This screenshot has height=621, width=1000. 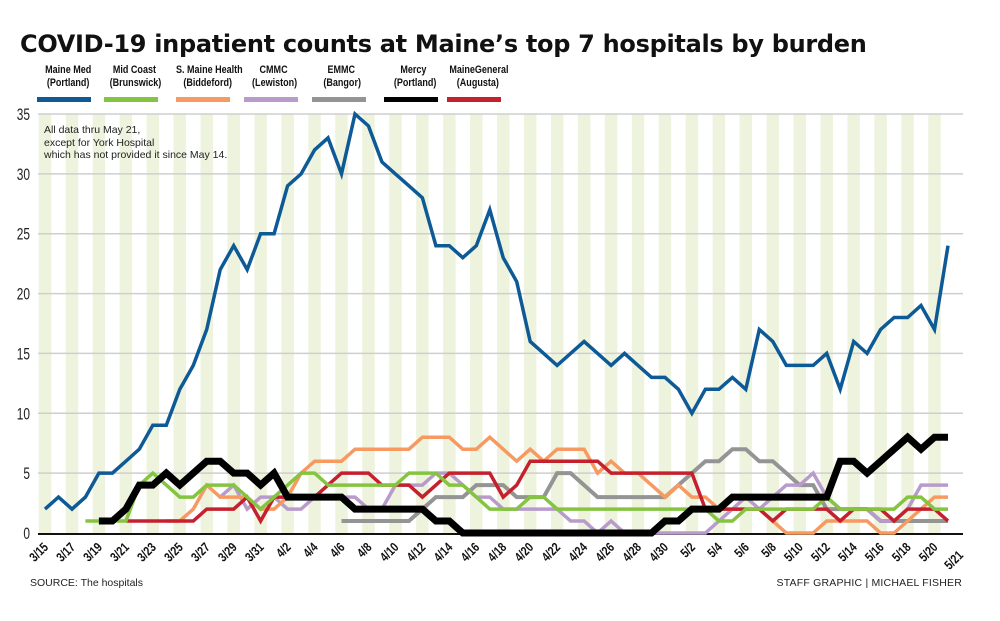 I want to click on credit-note: STAFF GRAPHIC | MICHAEL FISHER, so click(x=869, y=583).